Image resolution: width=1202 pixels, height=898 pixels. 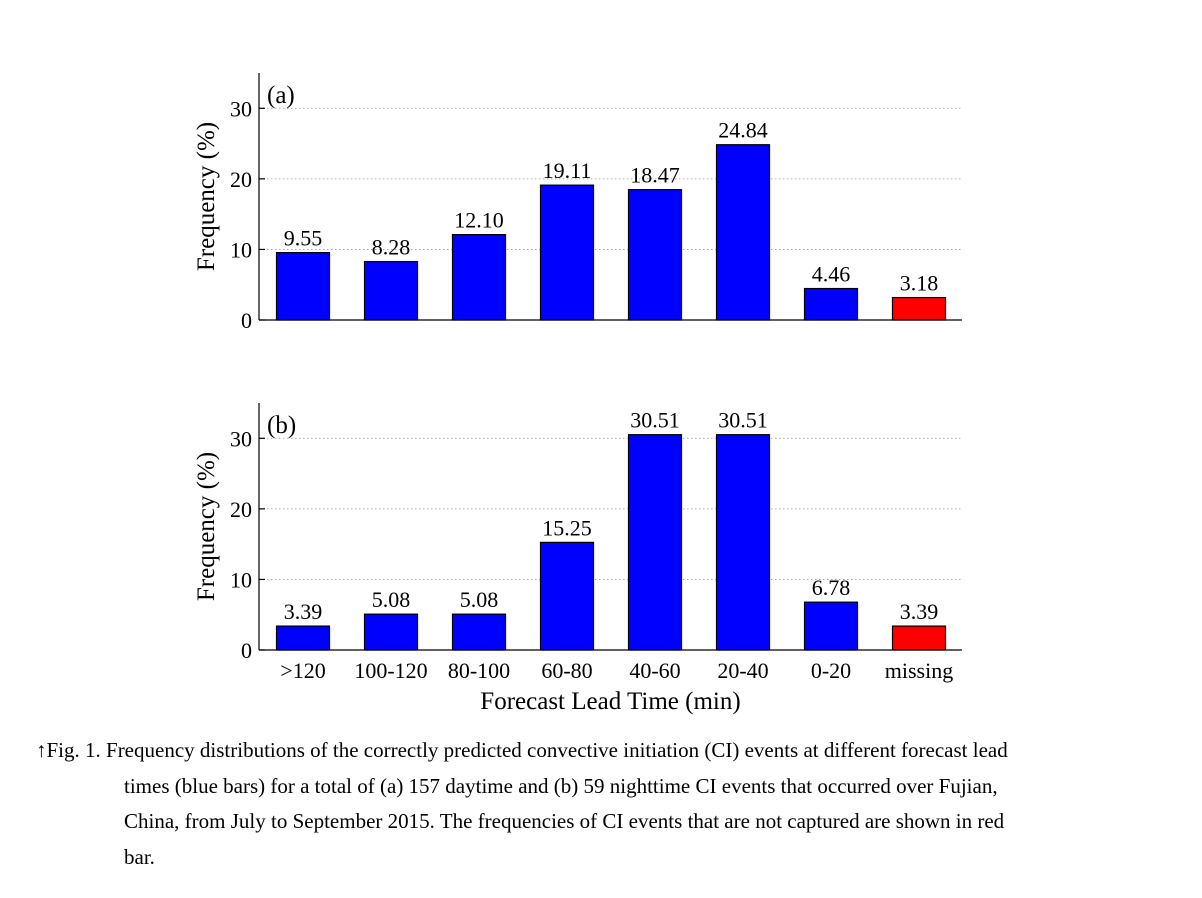 What do you see at coordinates (206, 526) in the screenshot?
I see `chart-b-y-axis-title: Frequency (%)` at bounding box center [206, 526].